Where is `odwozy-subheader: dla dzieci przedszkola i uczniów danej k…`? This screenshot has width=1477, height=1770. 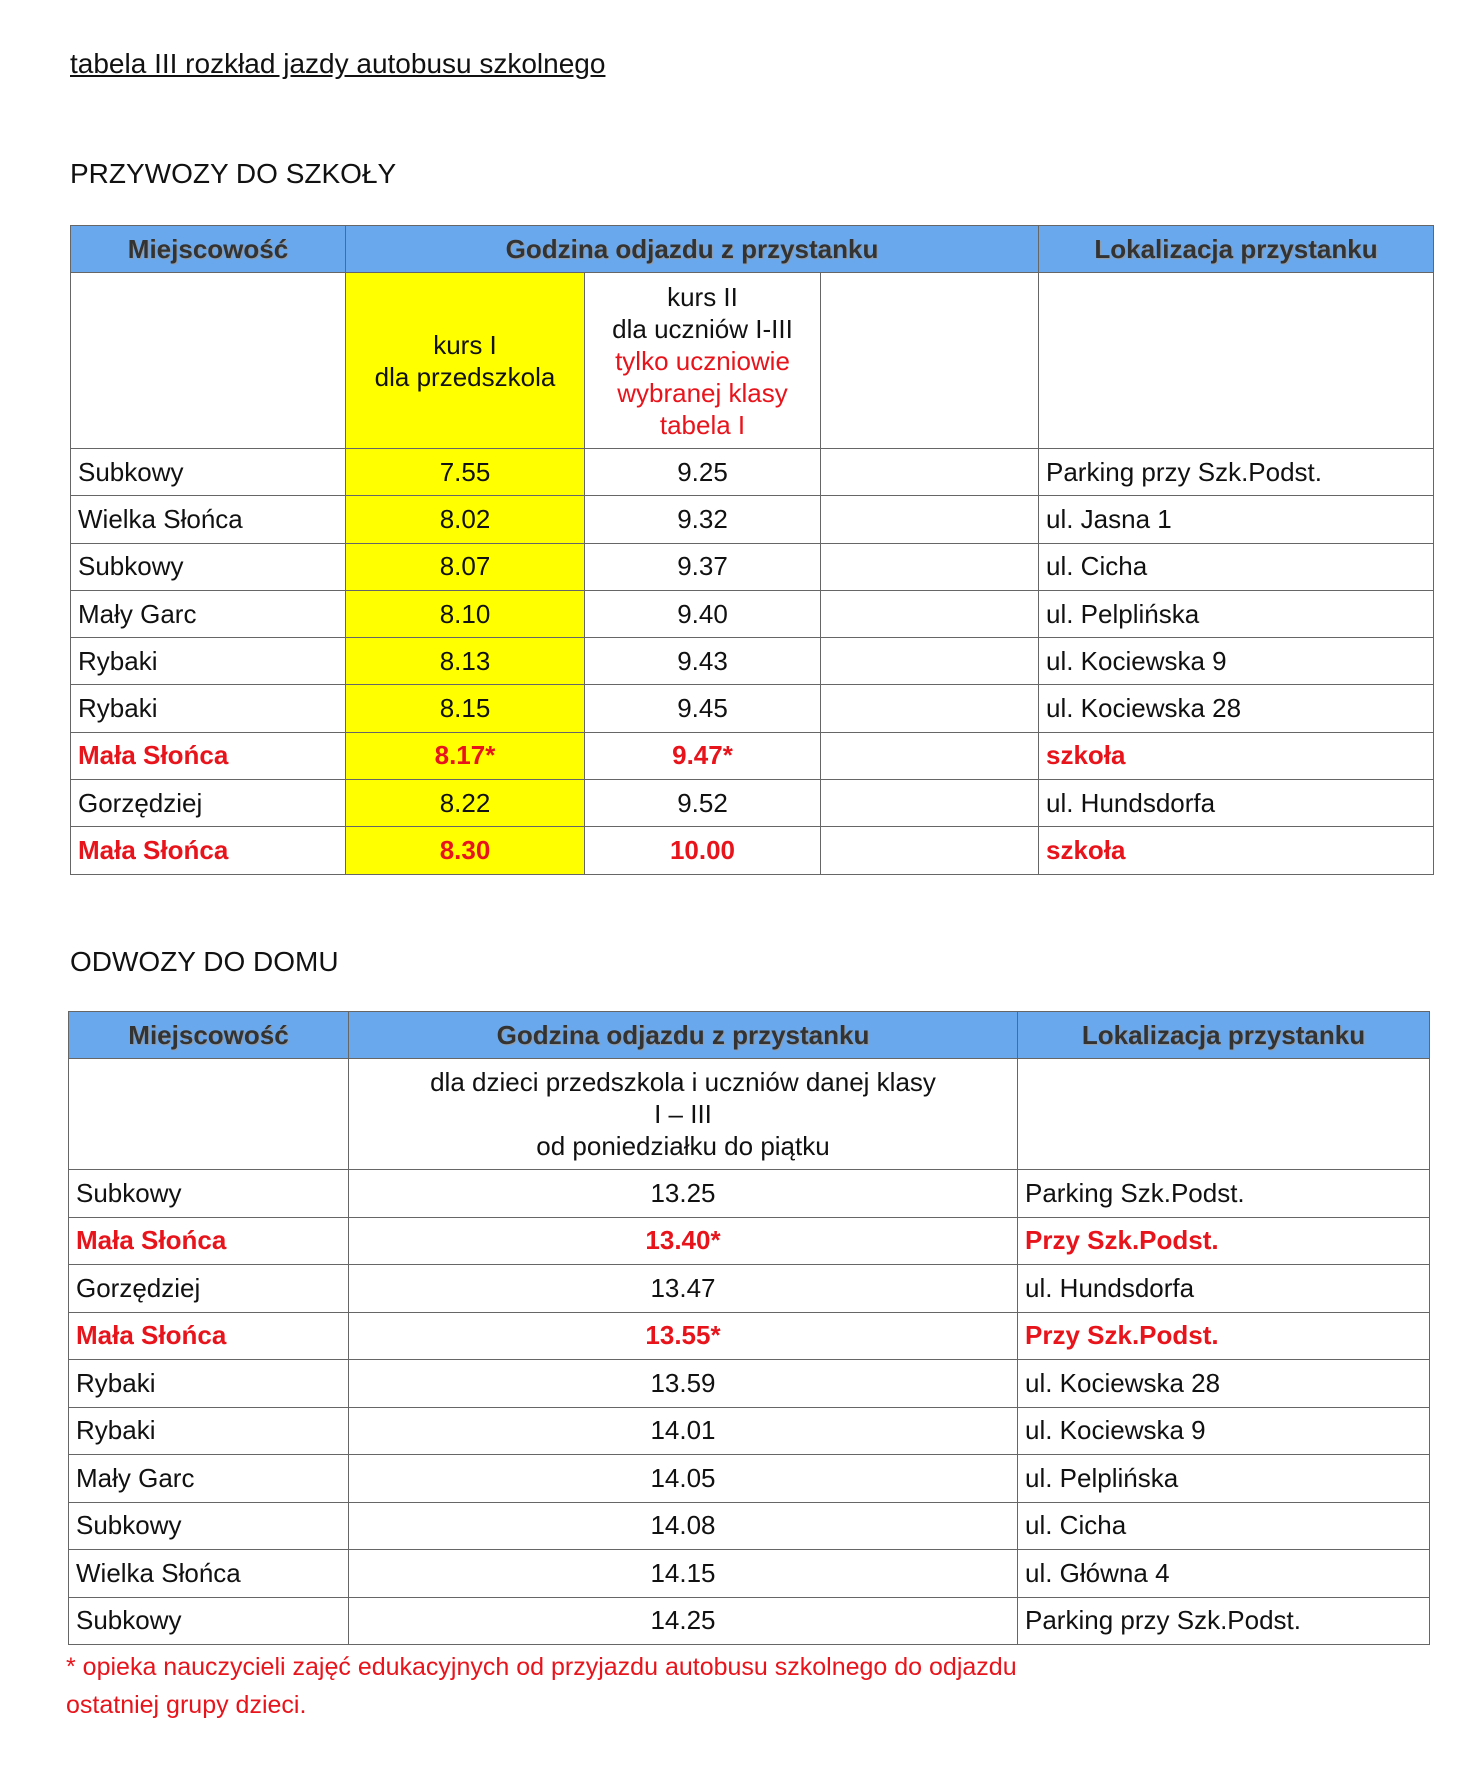 odwozy-subheader: dla dzieci przedszkola i uczniów danej k… is located at coordinates (683, 1114).